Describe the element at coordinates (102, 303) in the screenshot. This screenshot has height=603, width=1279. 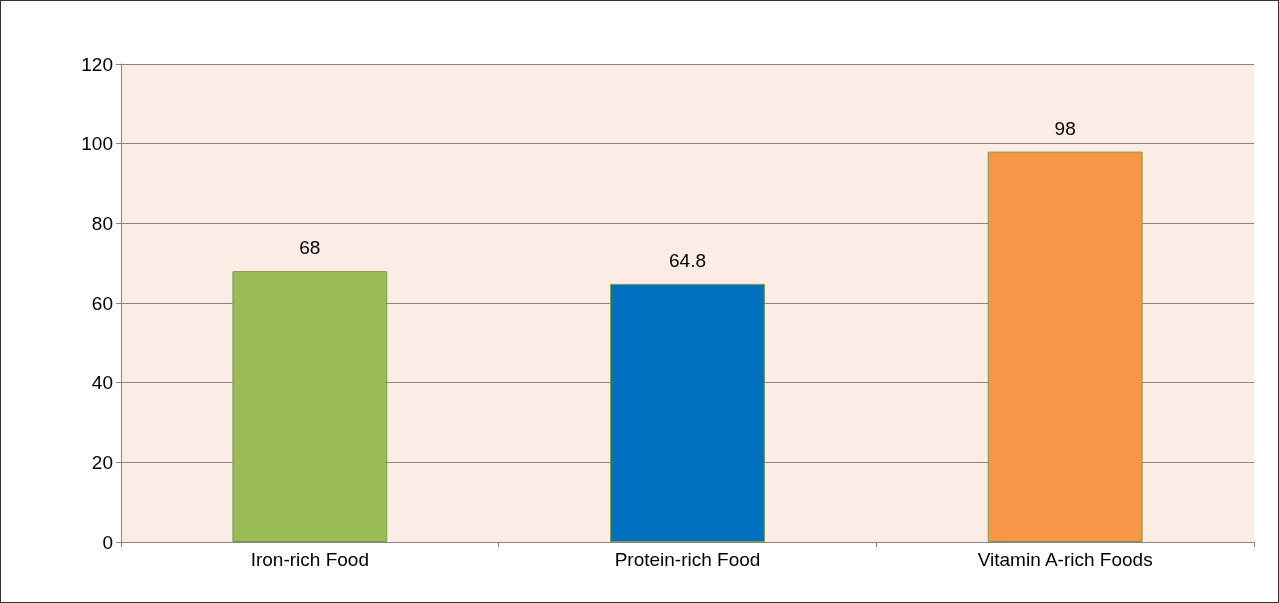
I see `y-tick-label: 60` at that location.